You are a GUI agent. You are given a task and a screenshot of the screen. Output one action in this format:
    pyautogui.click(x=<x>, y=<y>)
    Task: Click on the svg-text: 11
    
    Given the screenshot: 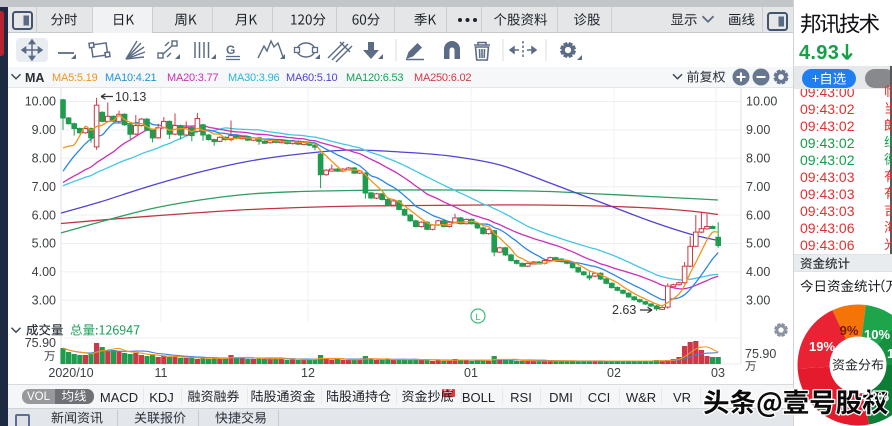 What is the action you would take?
    pyautogui.click(x=161, y=373)
    